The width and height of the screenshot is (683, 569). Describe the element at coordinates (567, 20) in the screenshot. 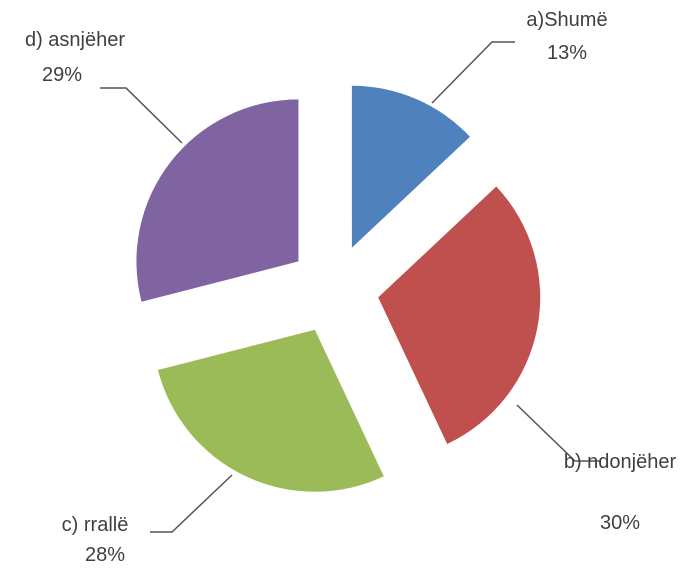

I see `slice-label: a)Shumë` at that location.